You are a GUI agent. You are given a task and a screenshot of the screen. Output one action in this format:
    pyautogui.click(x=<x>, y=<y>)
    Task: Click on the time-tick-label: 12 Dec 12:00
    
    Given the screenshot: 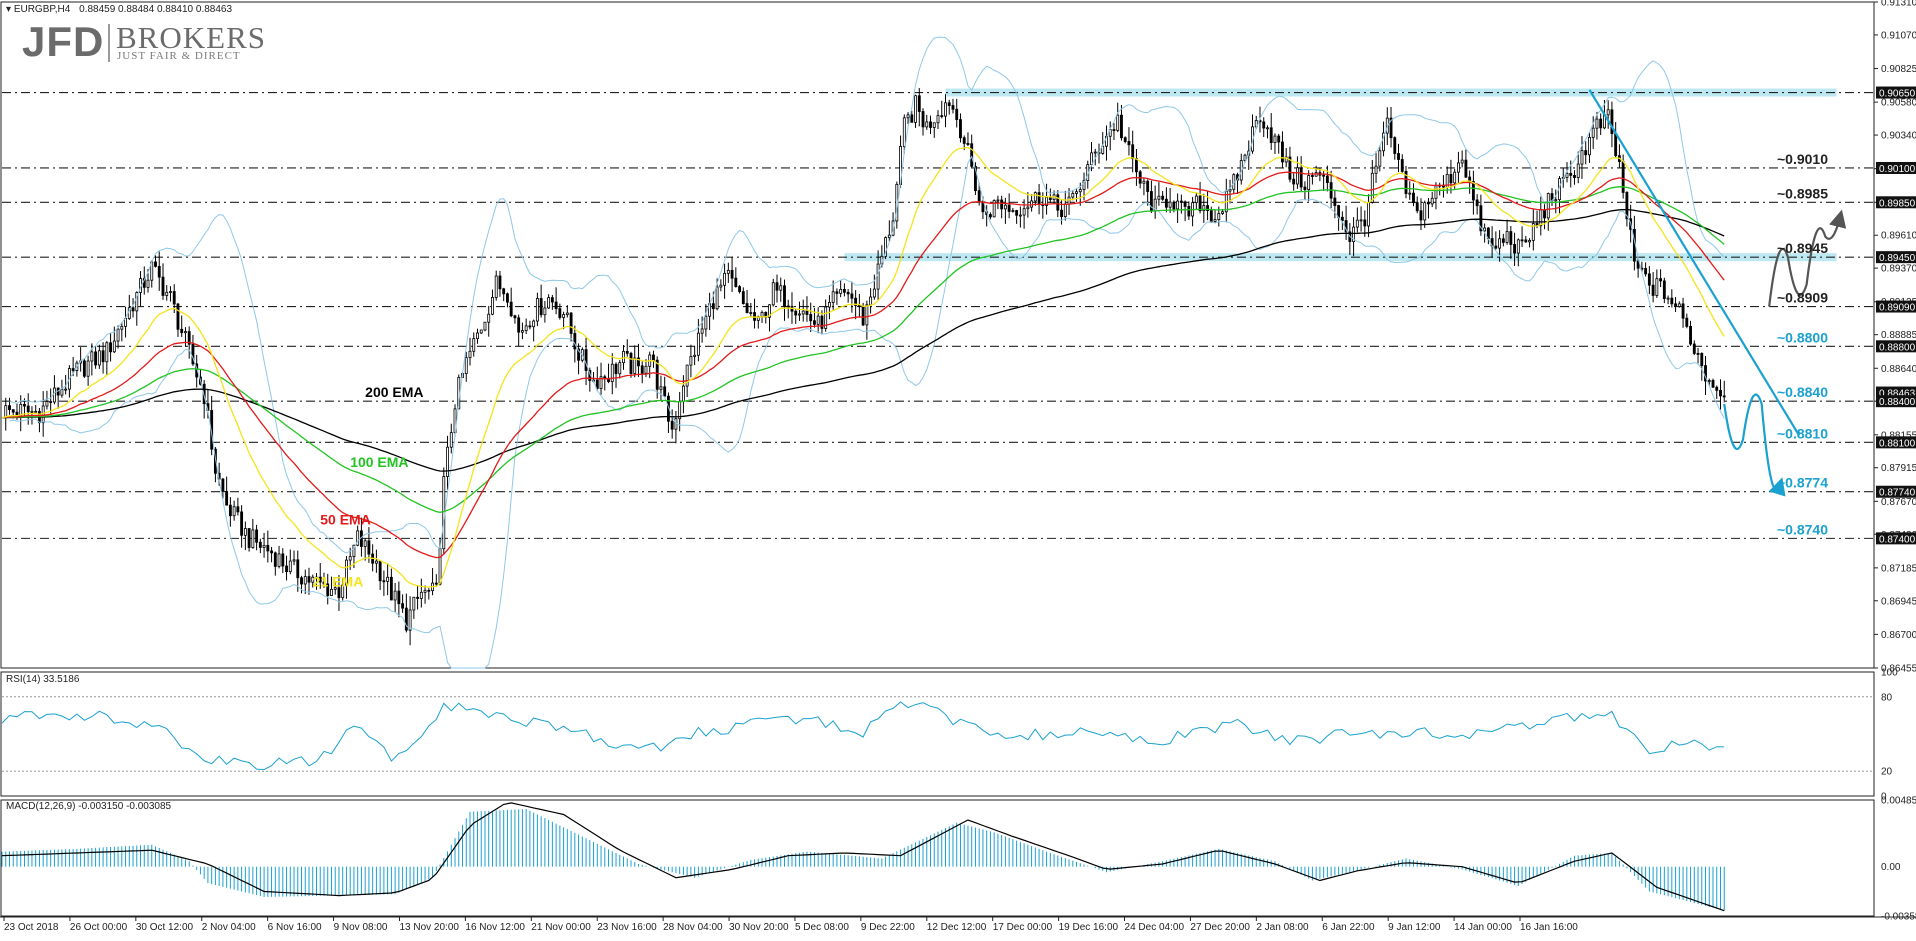 What is the action you would take?
    pyautogui.click(x=957, y=927)
    